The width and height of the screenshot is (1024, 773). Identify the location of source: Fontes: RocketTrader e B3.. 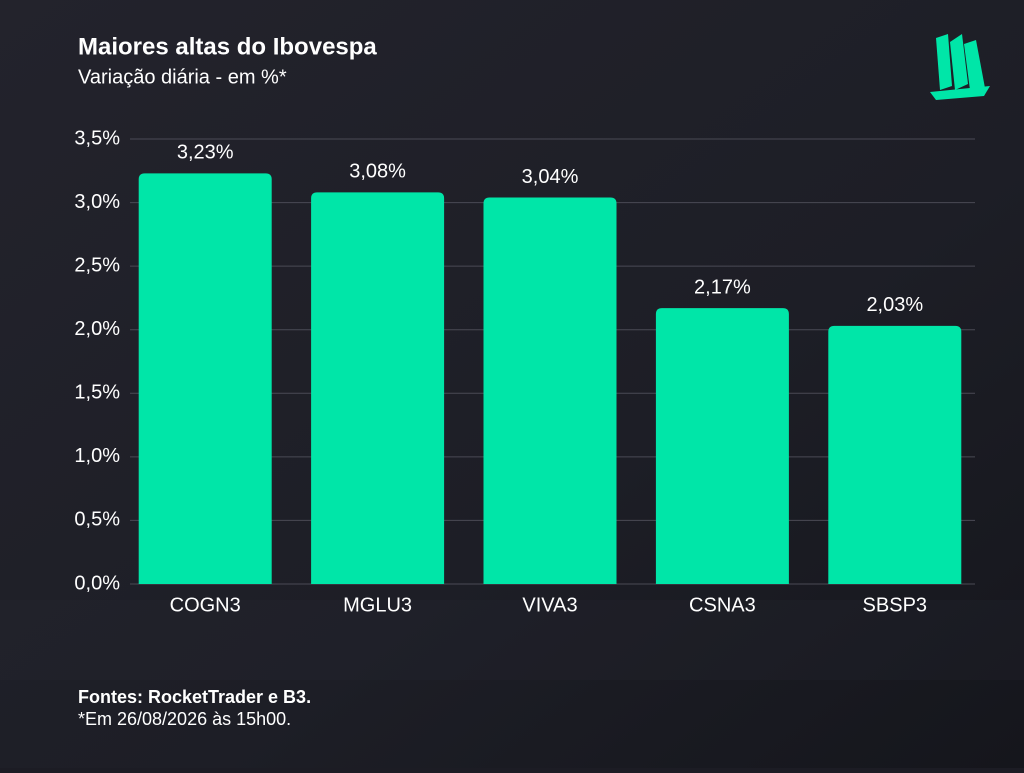
(194, 697).